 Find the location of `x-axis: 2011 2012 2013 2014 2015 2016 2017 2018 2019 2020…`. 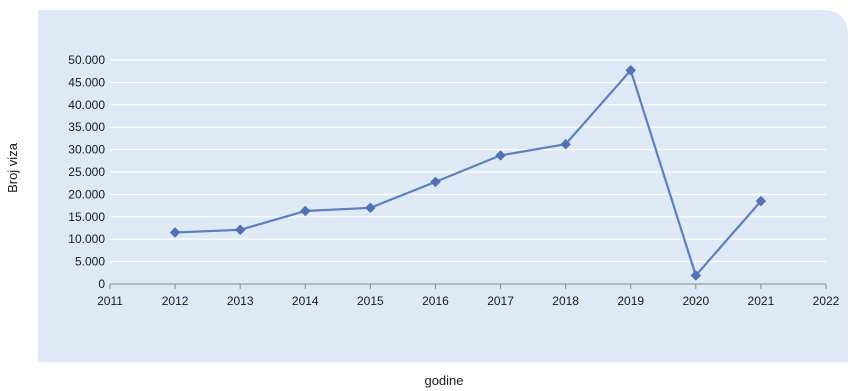

x-axis: 2011 2012 2013 2014 2015 2016 2017 2018 2019 2020… is located at coordinates (468, 296).